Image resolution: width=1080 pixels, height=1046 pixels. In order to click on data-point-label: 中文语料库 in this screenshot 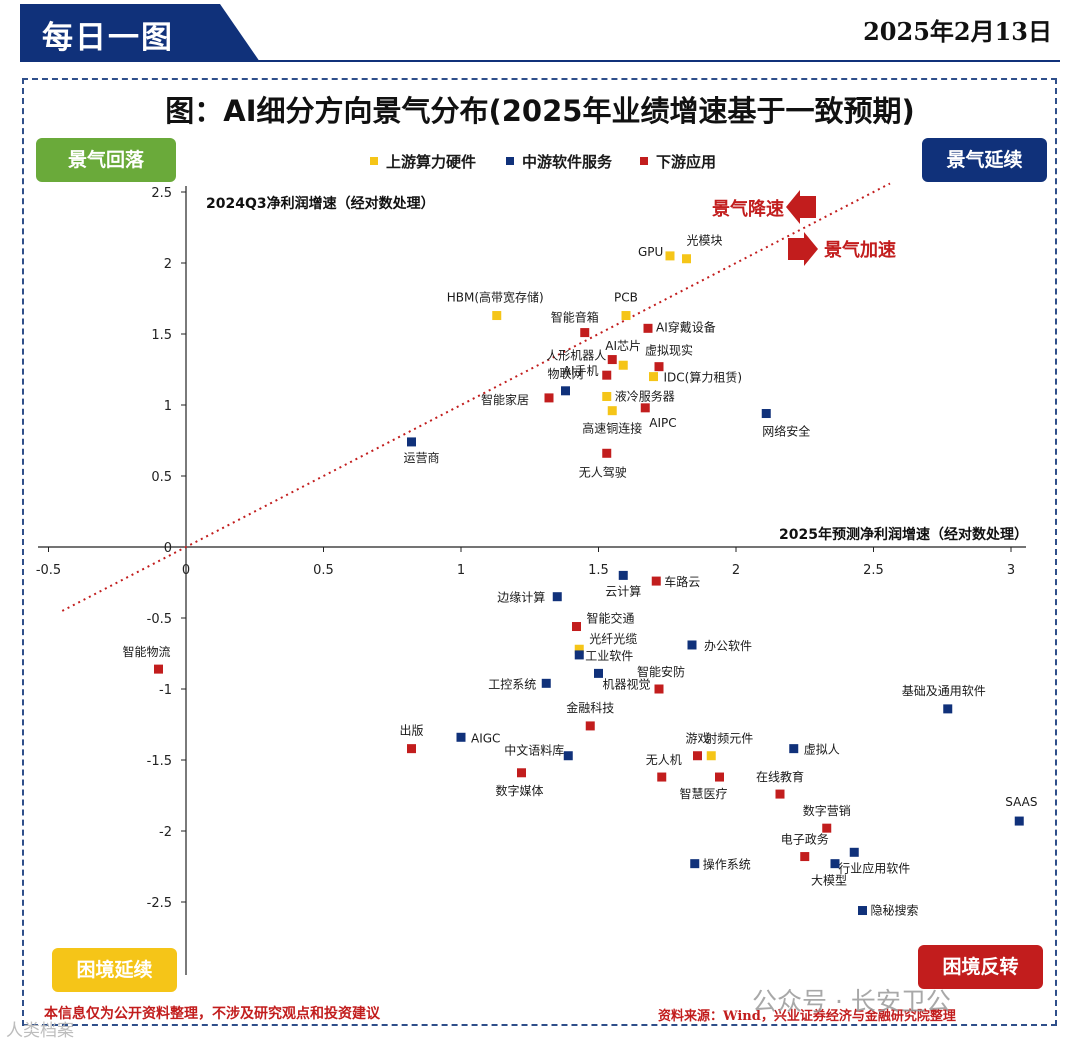, I will do `click(534, 750)`.